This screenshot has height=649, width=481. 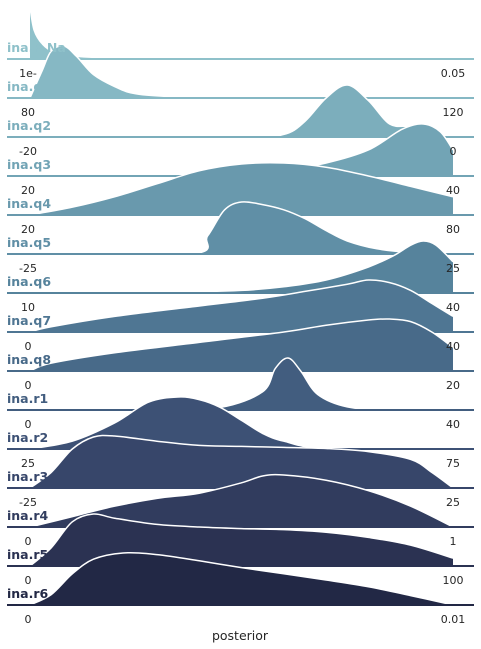 What do you see at coordinates (29, 281) in the screenshot?
I see `row-label-ina-q6: ina.q6` at bounding box center [29, 281].